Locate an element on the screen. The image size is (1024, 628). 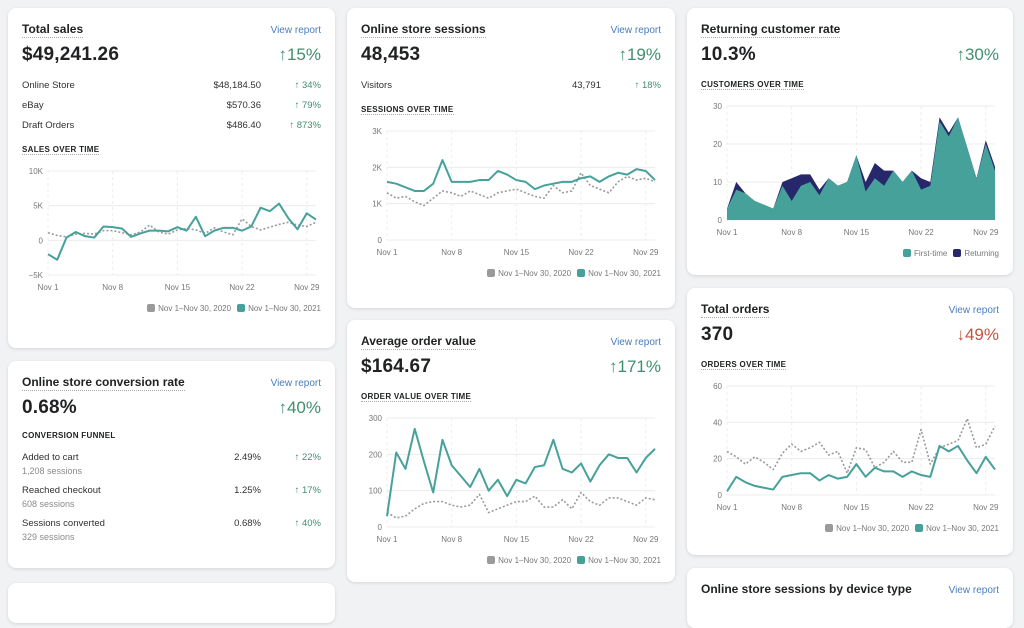
y-tick-label: 200 is located at coordinates (376, 454).